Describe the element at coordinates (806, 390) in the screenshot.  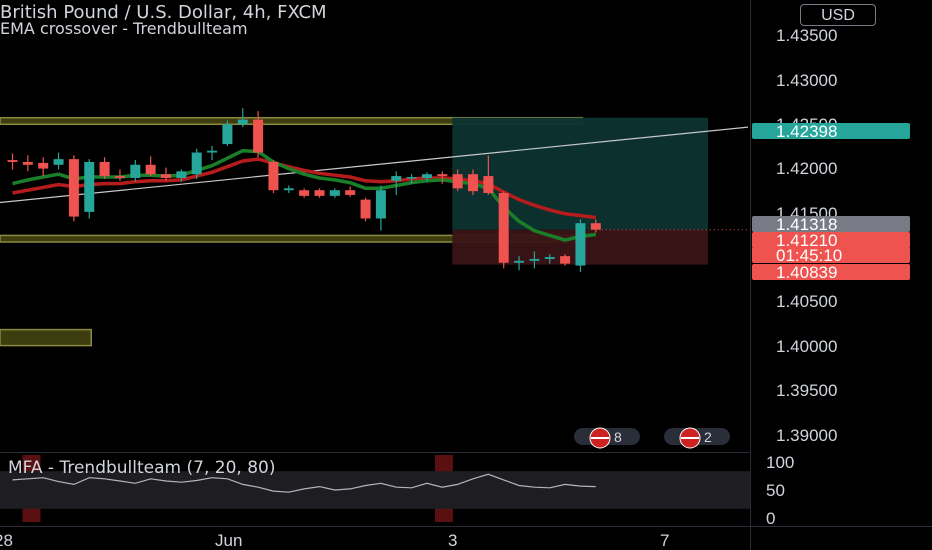
I see `price-tick-label: 1.39500` at that location.